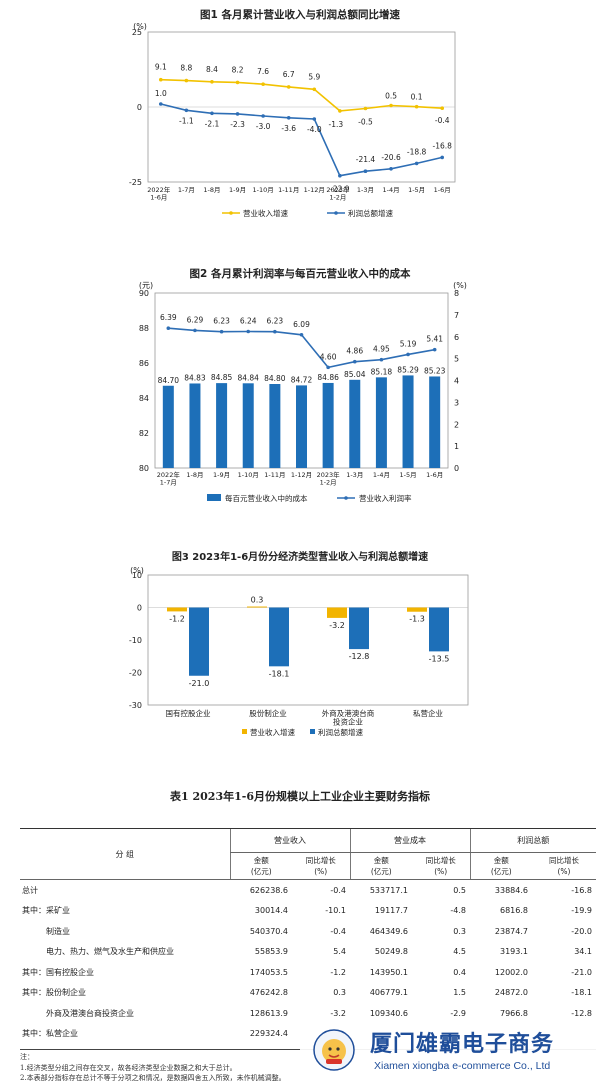 The width and height of the screenshot is (600, 1088). What do you see at coordinates (462, 1066) in the screenshot?
I see `watermark-brand-en: Xiamen xiongba e-commerce Co., Ltd` at bounding box center [462, 1066].